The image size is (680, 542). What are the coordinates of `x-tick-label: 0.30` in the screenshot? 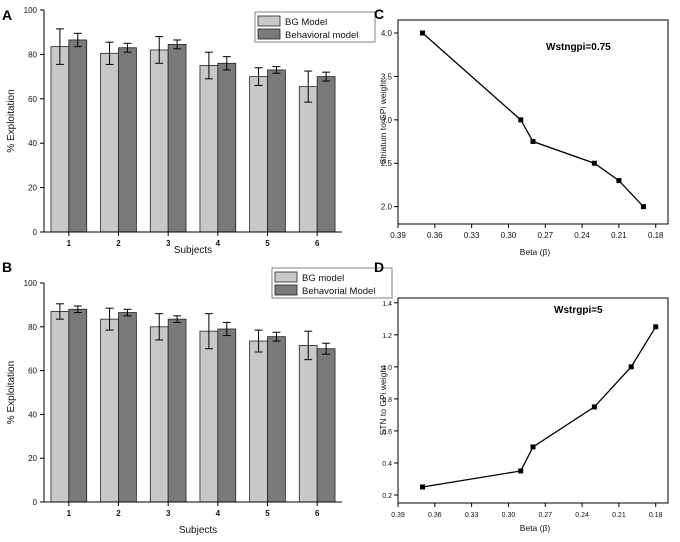 It's located at (509, 235).